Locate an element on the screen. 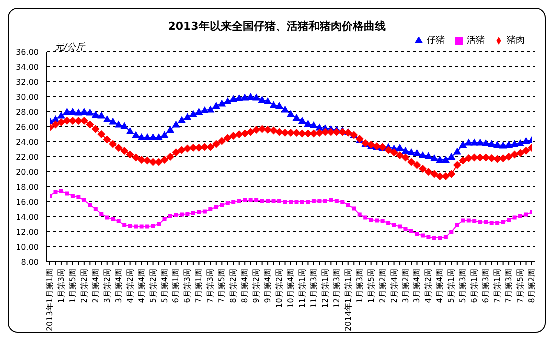 Image resolution: width=554 pixels, height=341 pixels. x-tick-label: 9月第2周 is located at coordinates (257, 286).